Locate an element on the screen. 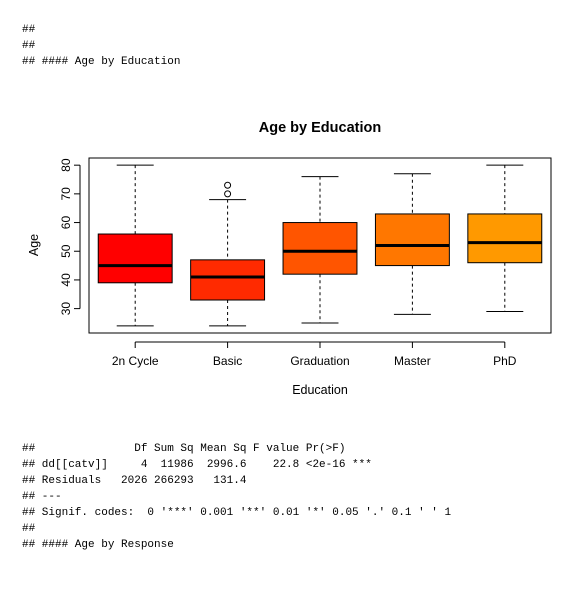  y-axis-label: Age is located at coordinates (34, 245).